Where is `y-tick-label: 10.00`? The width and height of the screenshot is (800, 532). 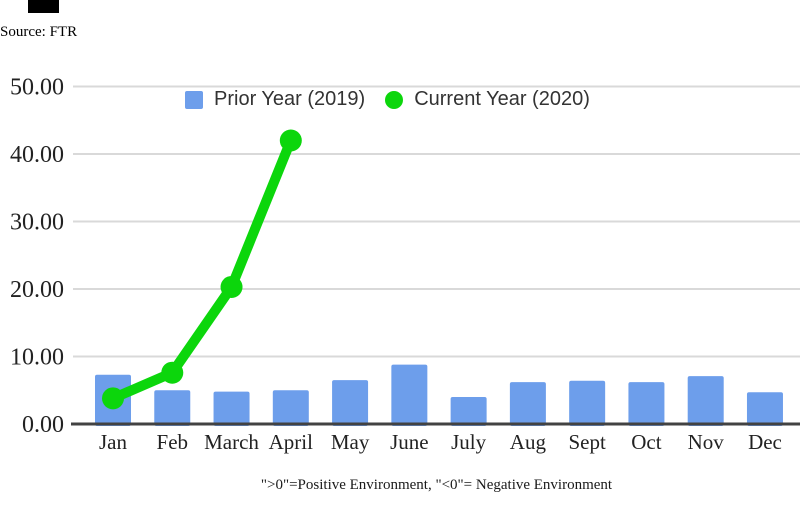
y-tick-label: 10.00 is located at coordinates (37, 358).